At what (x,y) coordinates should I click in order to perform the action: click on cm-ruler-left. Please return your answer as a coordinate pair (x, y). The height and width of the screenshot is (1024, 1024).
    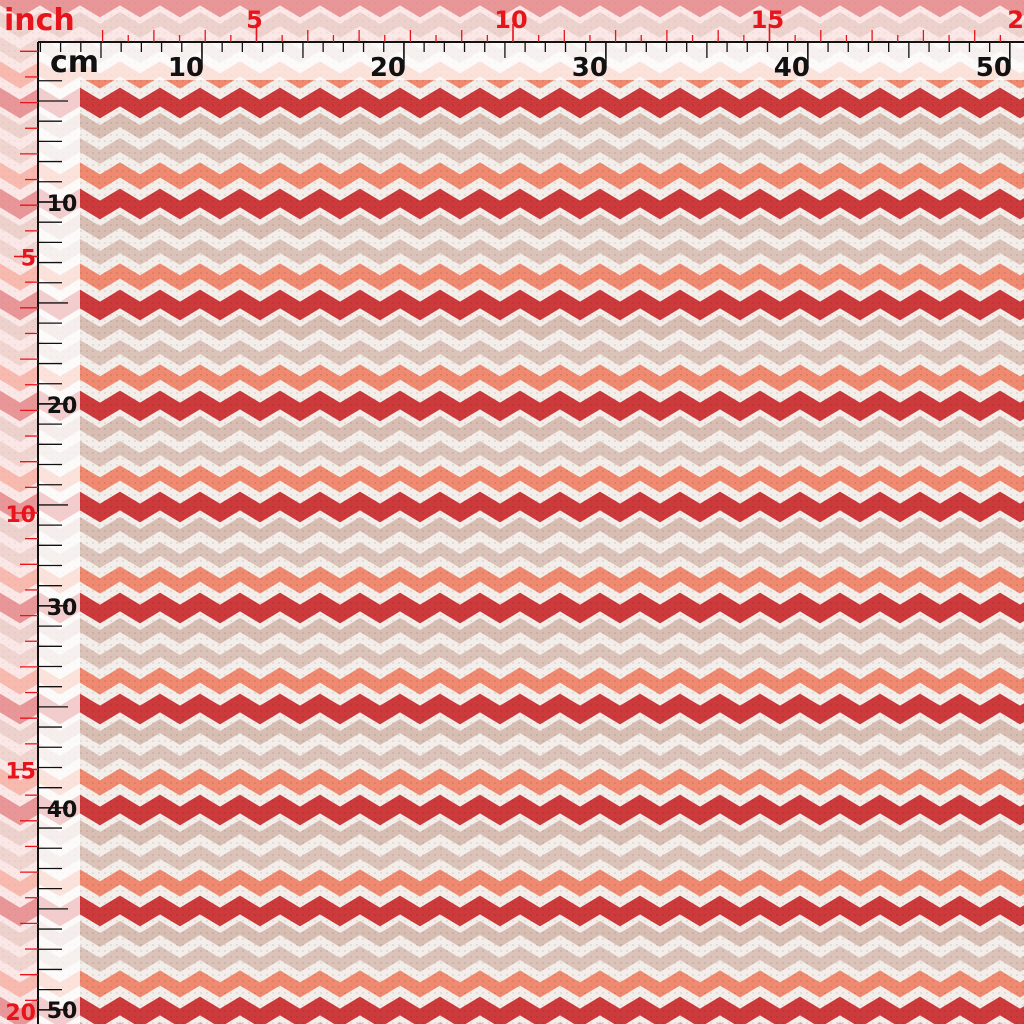
    Looking at the image, I should click on (59, 552).